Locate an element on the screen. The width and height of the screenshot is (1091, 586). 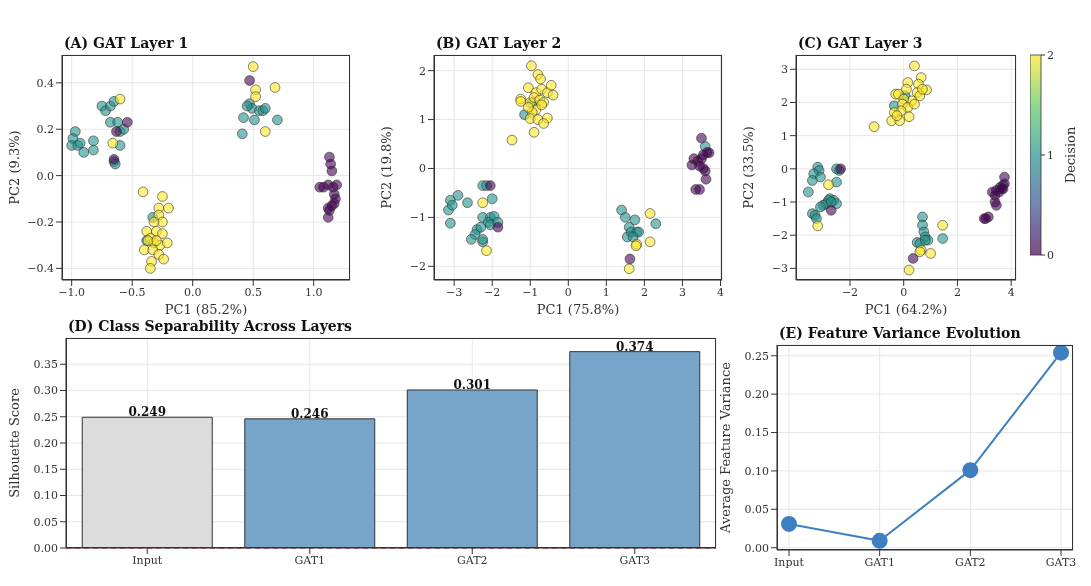
x-tick-label: 4 is located at coordinates (720, 292).